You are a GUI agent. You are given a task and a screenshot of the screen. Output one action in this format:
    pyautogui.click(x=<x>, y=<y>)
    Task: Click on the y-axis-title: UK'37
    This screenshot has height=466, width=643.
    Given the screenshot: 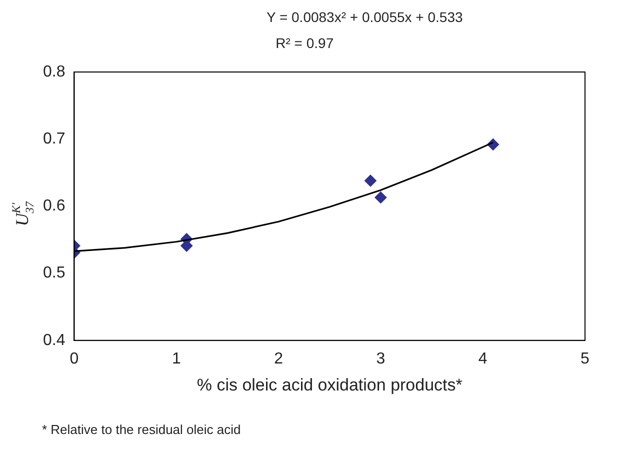 What is the action you would take?
    pyautogui.click(x=23, y=213)
    